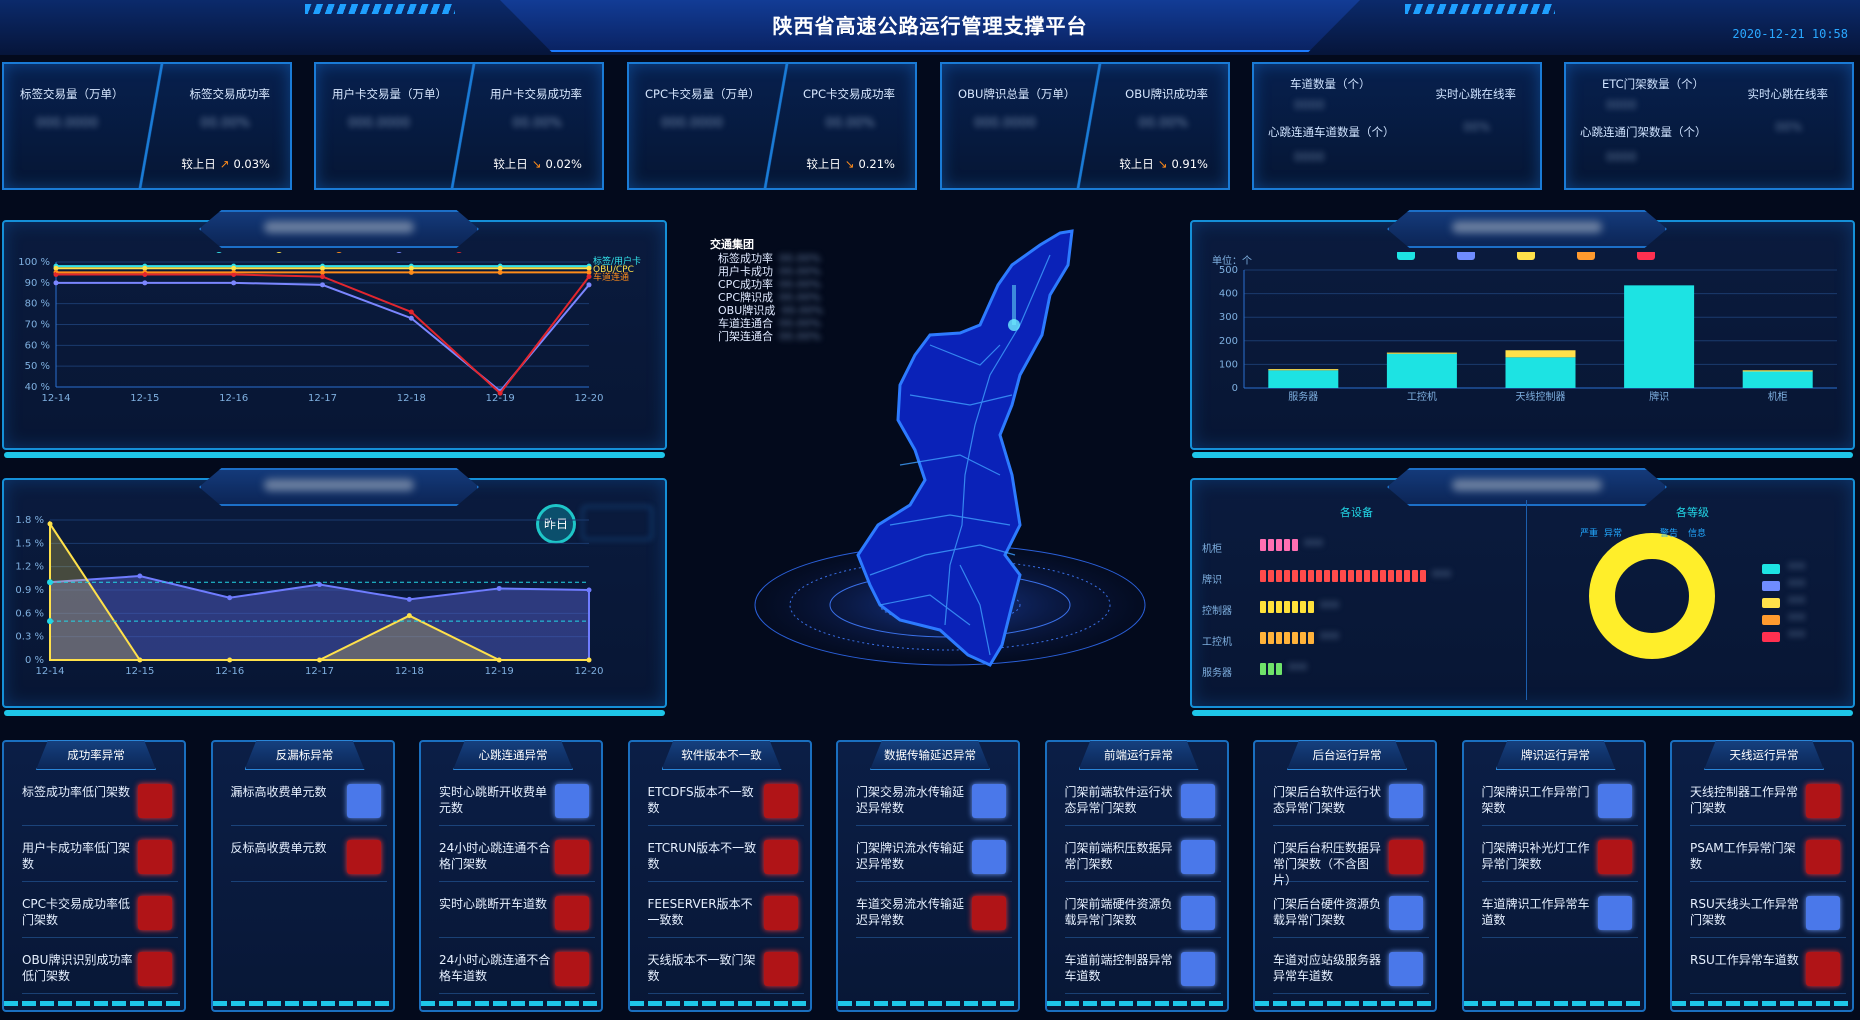  I want to click on alert-row: 门架牌识补光灯工作异常门架数, so click(1559, 857).